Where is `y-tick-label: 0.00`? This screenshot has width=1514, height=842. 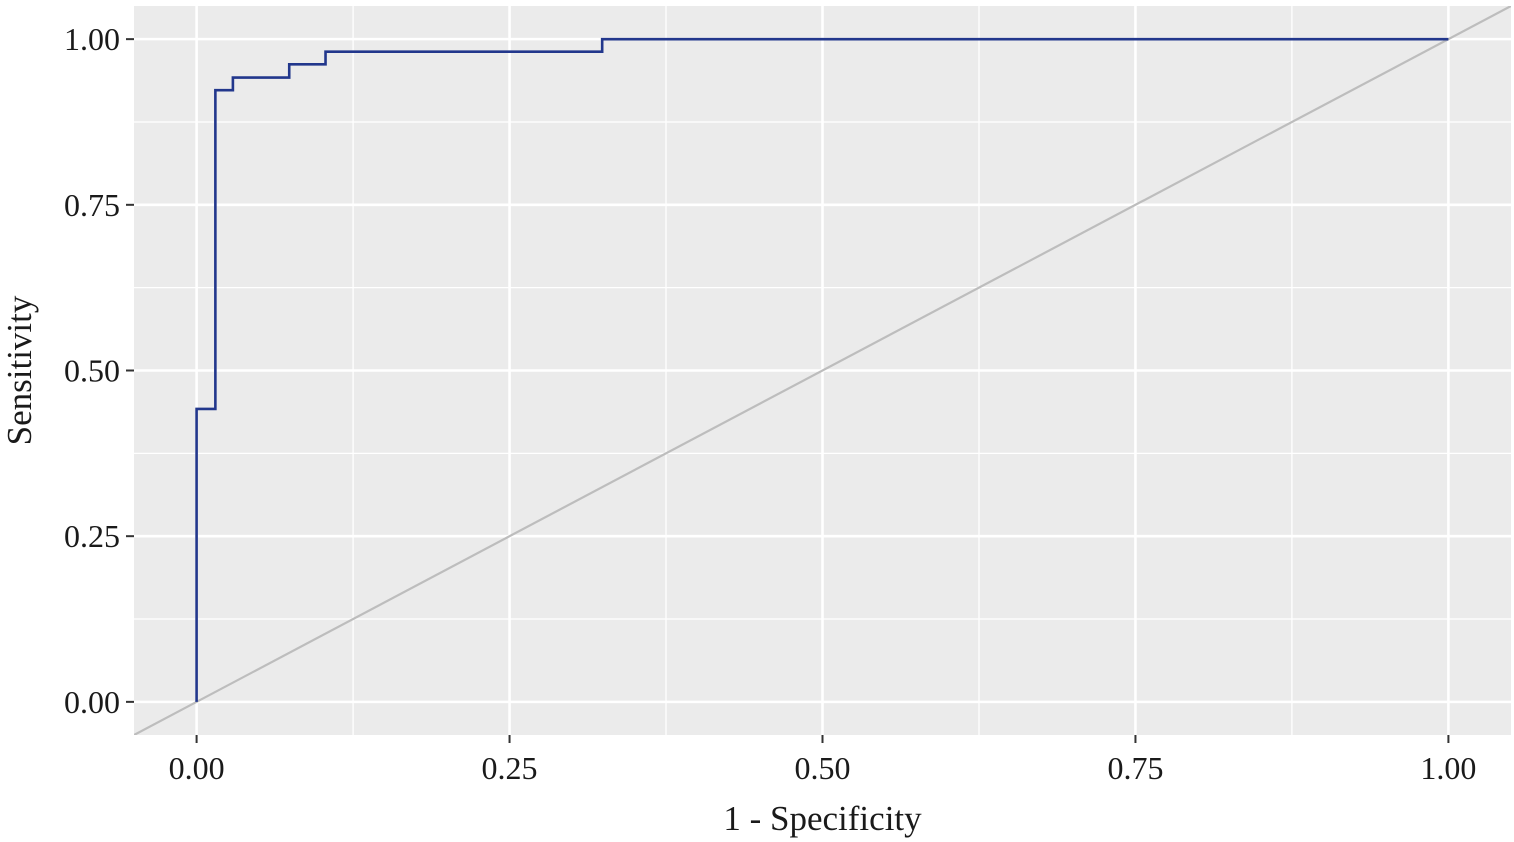 y-tick-label: 0.00 is located at coordinates (92, 702).